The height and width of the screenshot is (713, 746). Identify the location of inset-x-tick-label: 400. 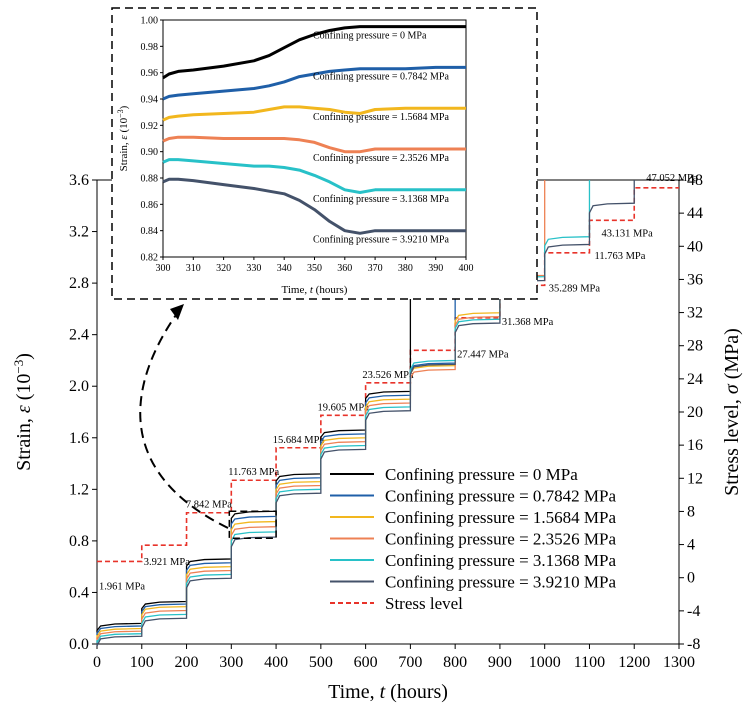
(466, 268).